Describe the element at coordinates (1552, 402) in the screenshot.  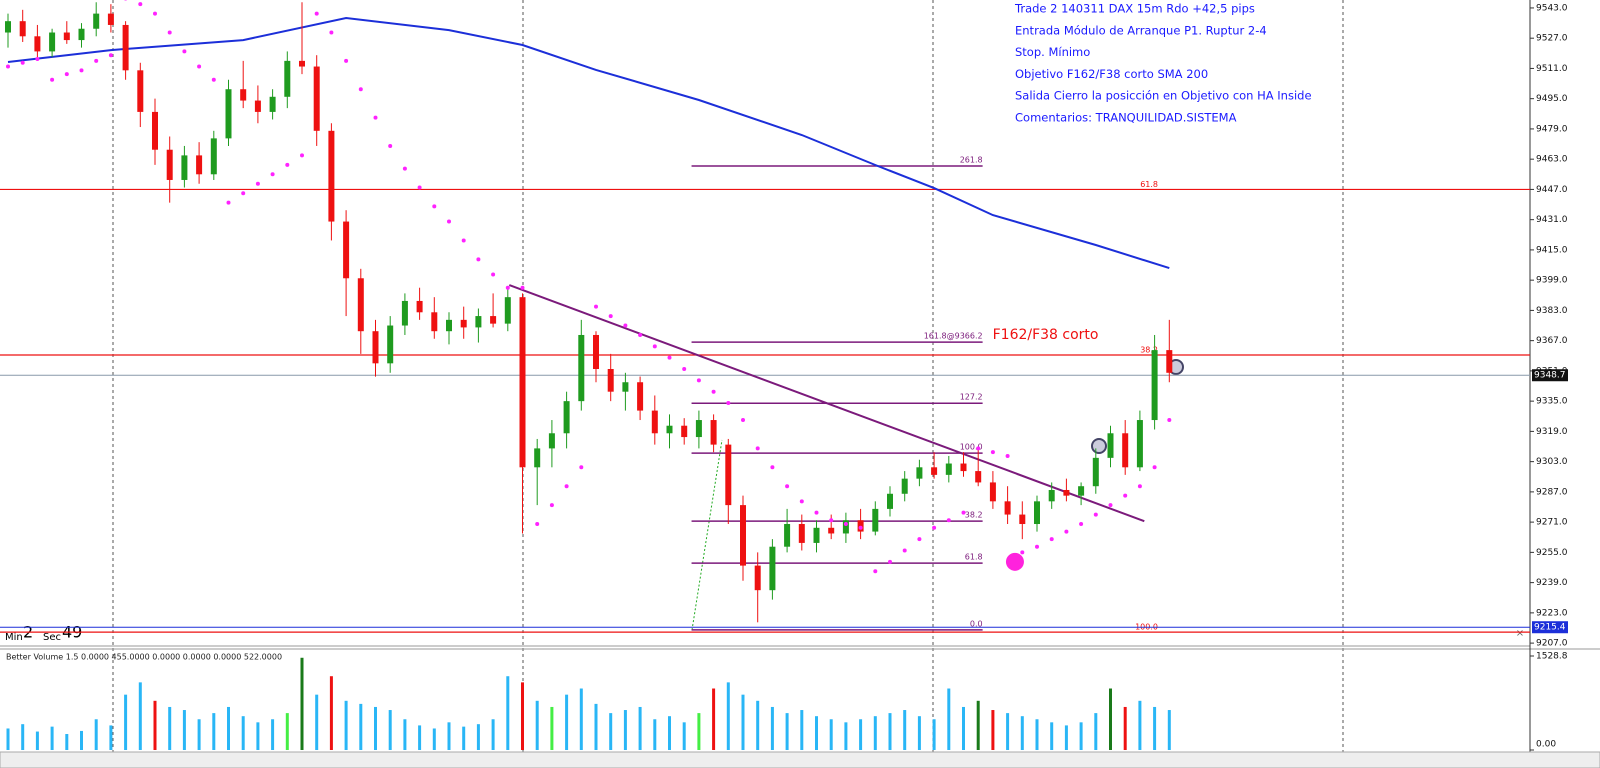
I see `y-tick-label: 9335.0` at that location.